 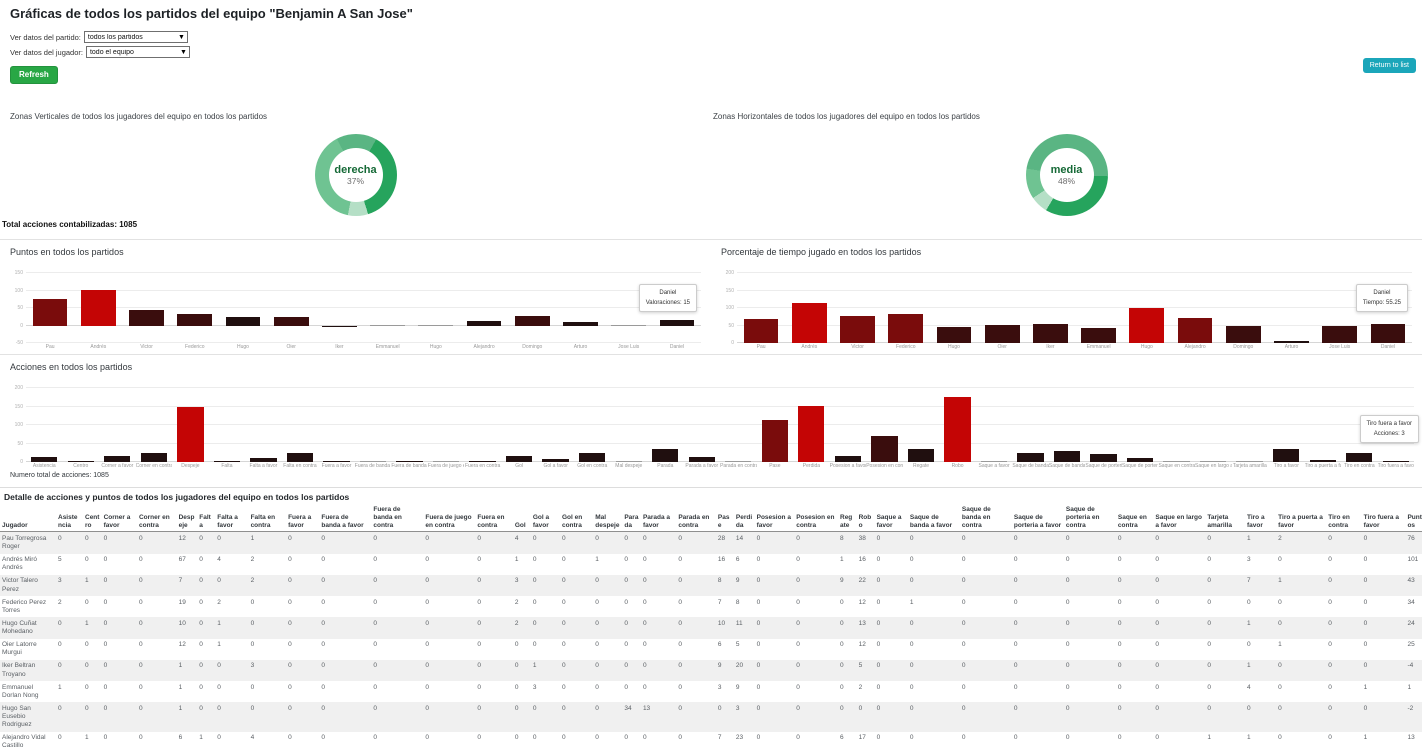 What do you see at coordinates (592, 457) in the screenshot?
I see `bar-gol-en-contra` at bounding box center [592, 457].